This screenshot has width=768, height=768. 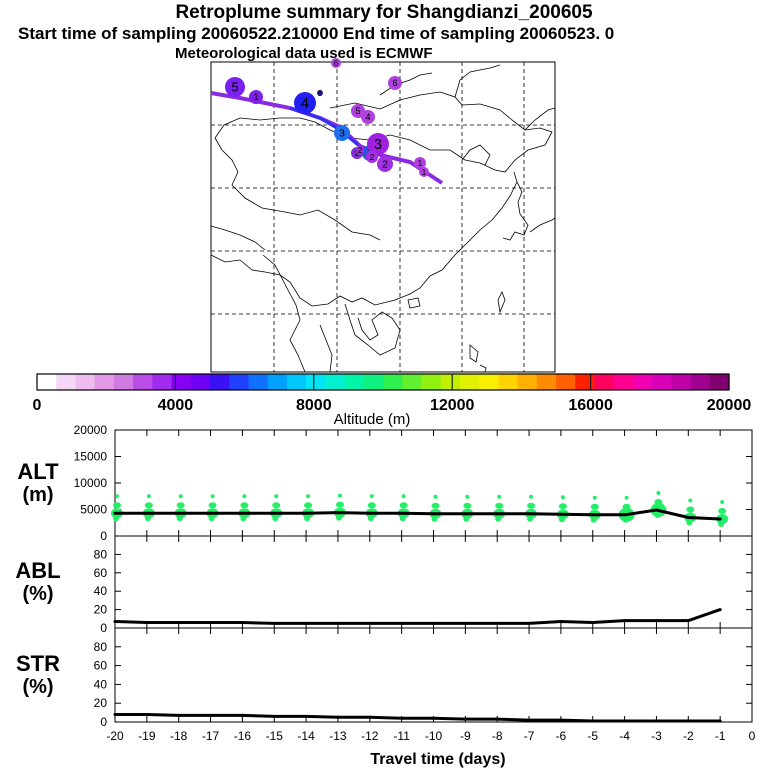 I want to click on coast-bay, so click(x=284, y=313).